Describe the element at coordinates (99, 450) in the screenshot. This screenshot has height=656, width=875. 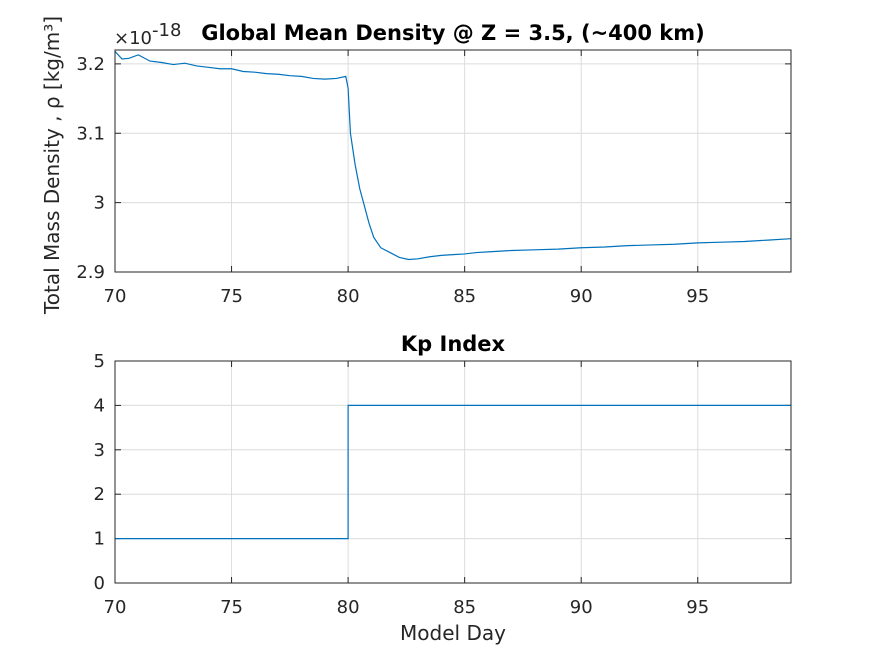
I see `kp-y-tick-label: 3` at that location.